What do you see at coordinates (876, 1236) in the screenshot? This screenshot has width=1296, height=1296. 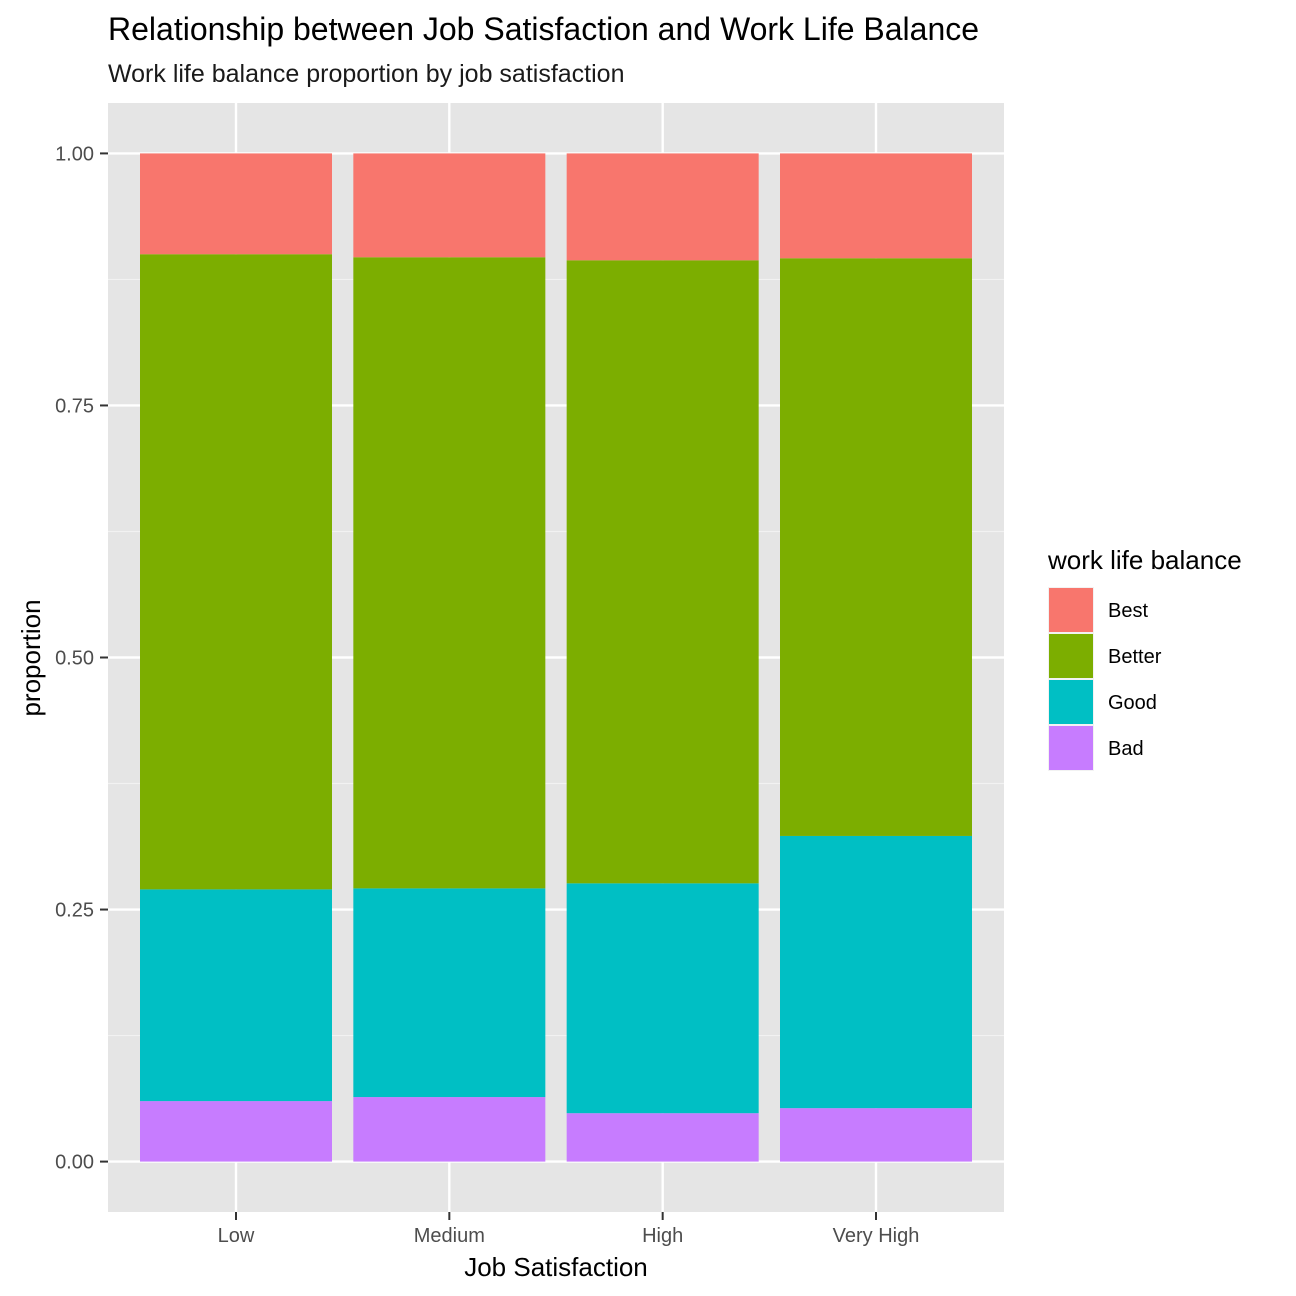 I see `x-tick-label: Very High` at bounding box center [876, 1236].